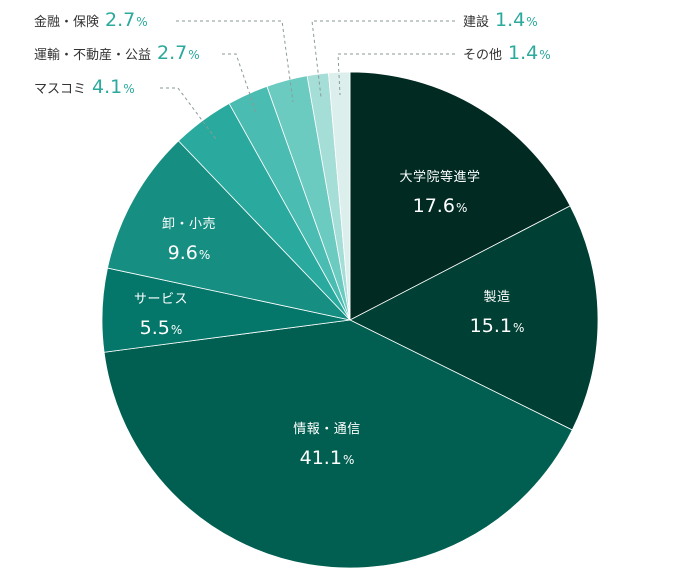 This screenshot has width=700, height=580. What do you see at coordinates (113, 87) in the screenshot?
I see `slice-value: 4.1%` at bounding box center [113, 87].